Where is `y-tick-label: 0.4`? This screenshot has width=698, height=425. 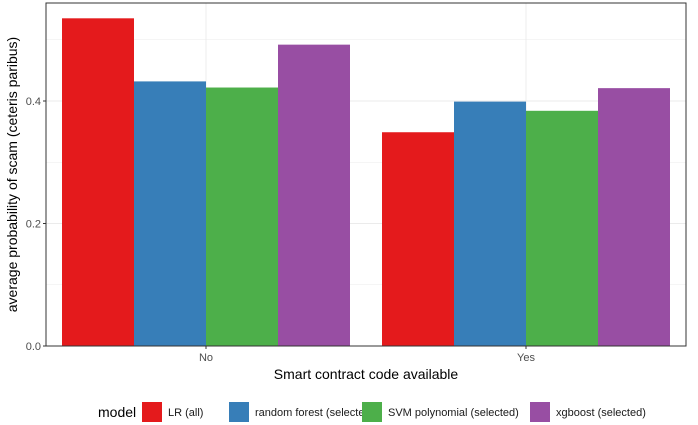 y-tick-label: 0.4 is located at coordinates (33, 102).